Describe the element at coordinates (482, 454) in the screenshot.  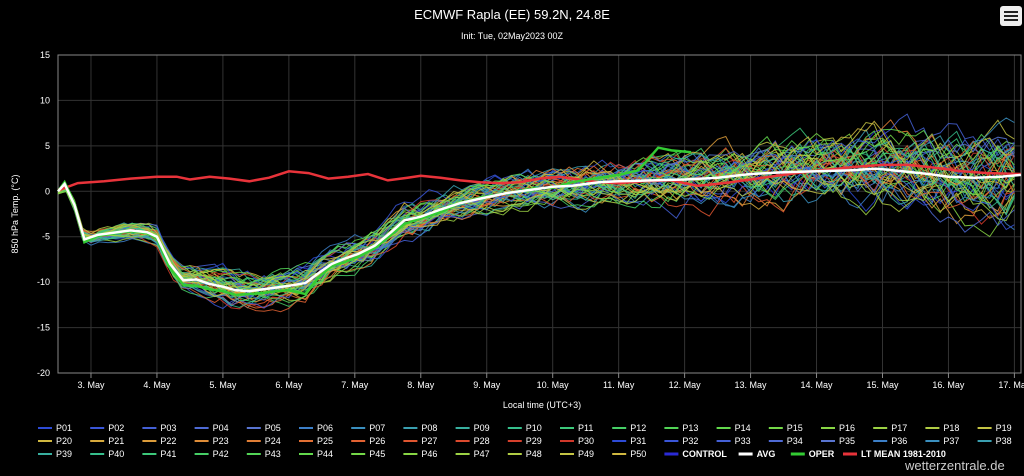
I see `legend-label: P47` at that location.